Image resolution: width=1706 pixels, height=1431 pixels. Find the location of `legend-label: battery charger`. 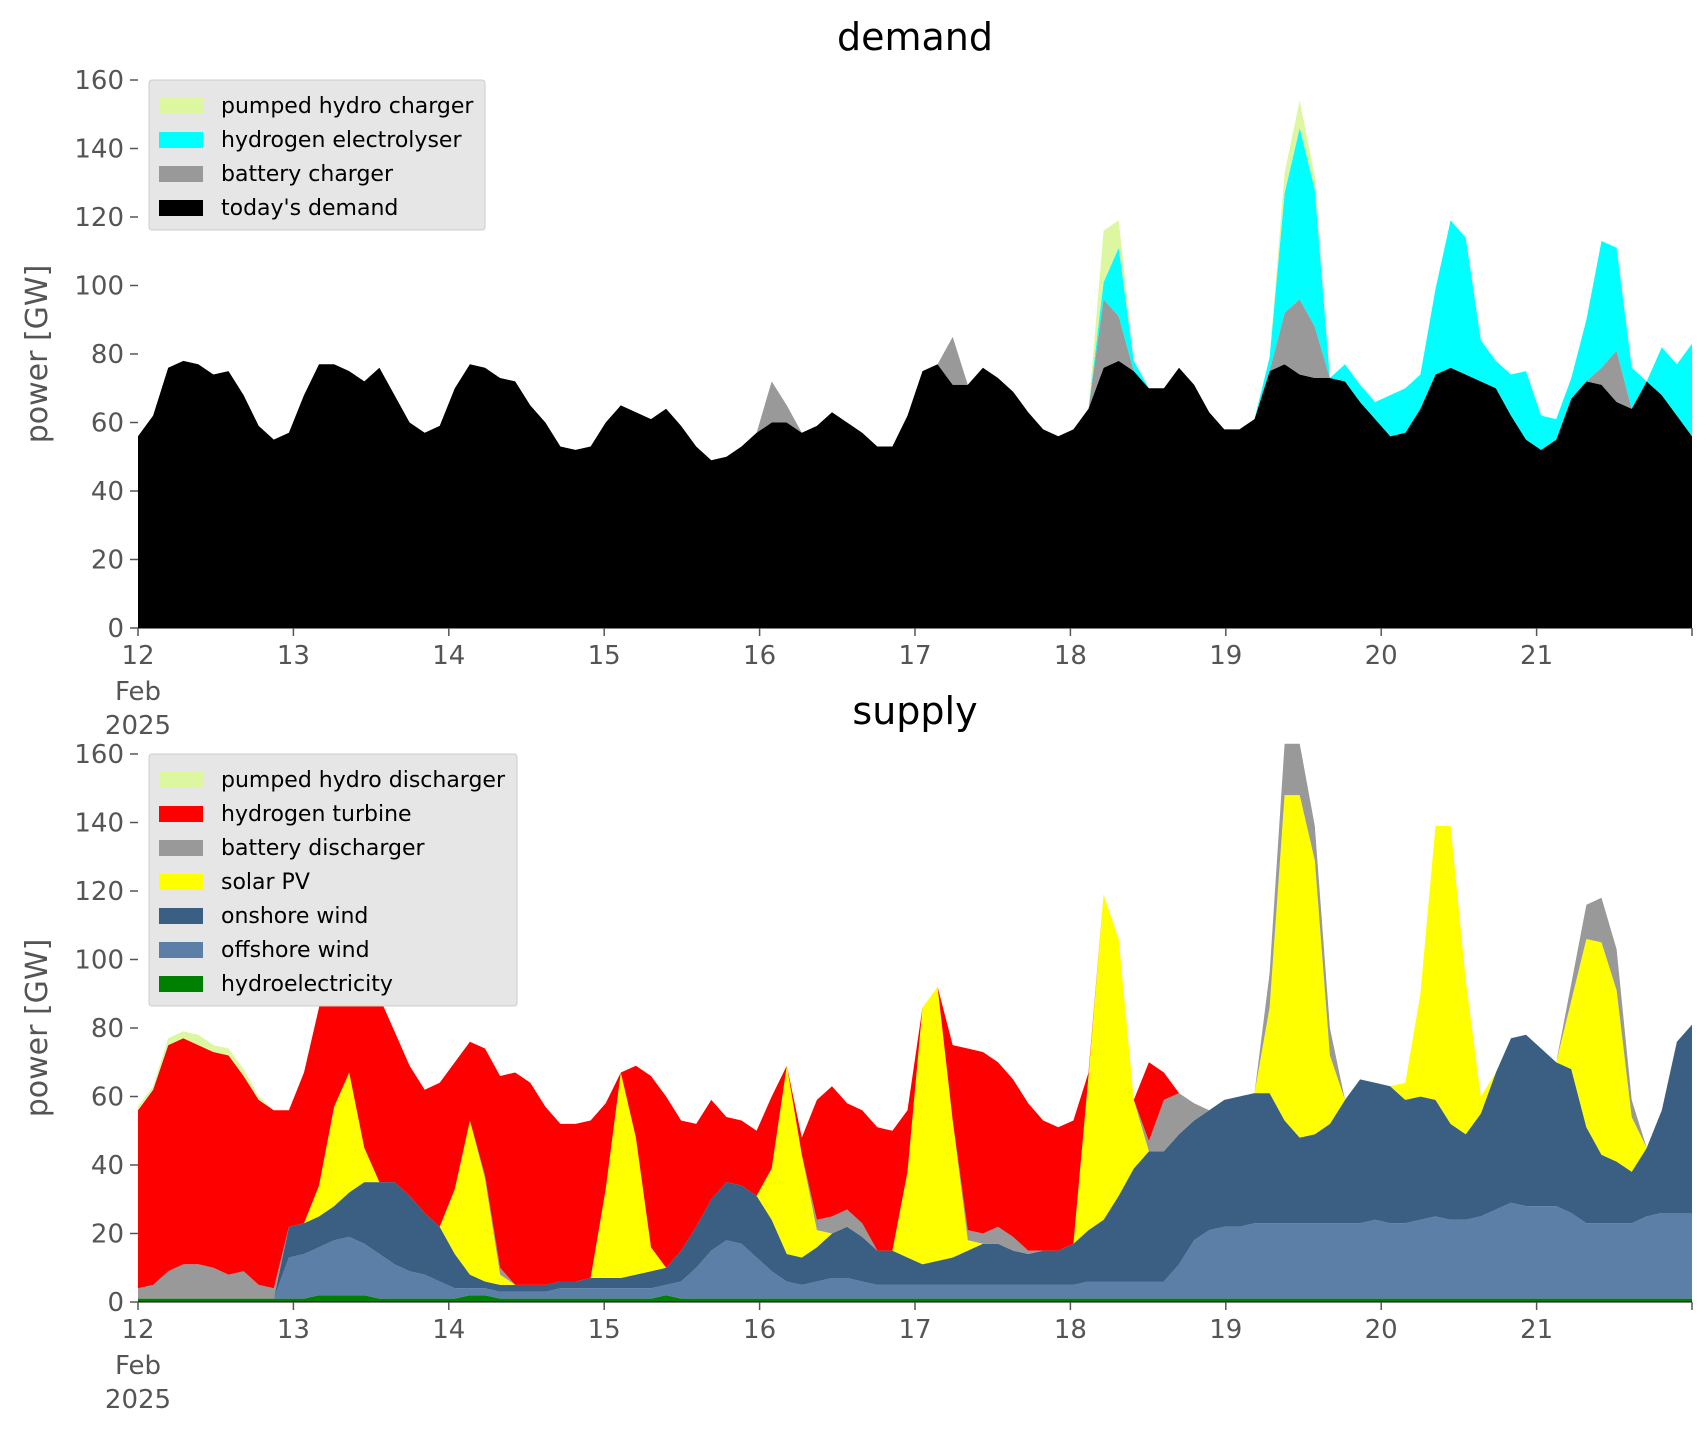

legend-label: battery charger is located at coordinates (307, 174).